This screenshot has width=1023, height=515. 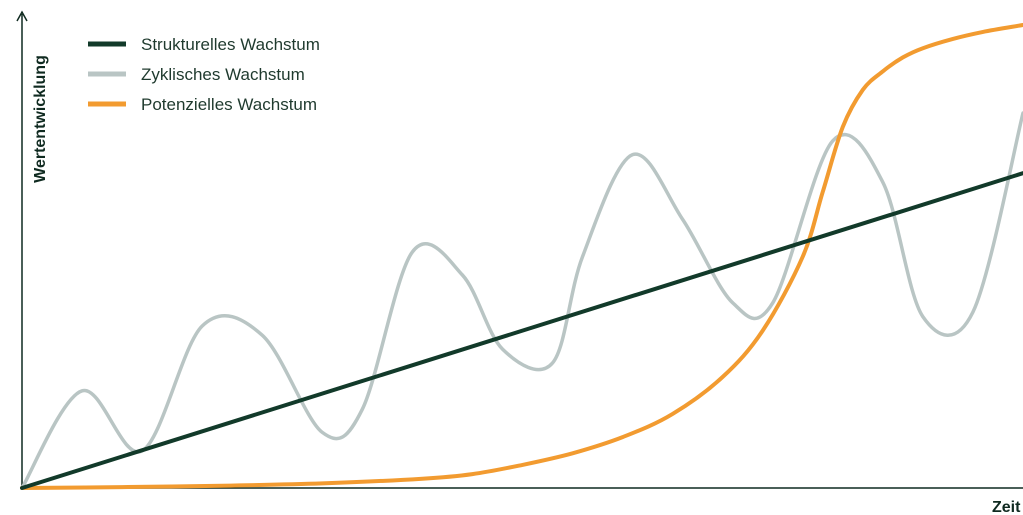 What do you see at coordinates (223, 74) in the screenshot?
I see `legend-label: Zyklisches Wachstum` at bounding box center [223, 74].